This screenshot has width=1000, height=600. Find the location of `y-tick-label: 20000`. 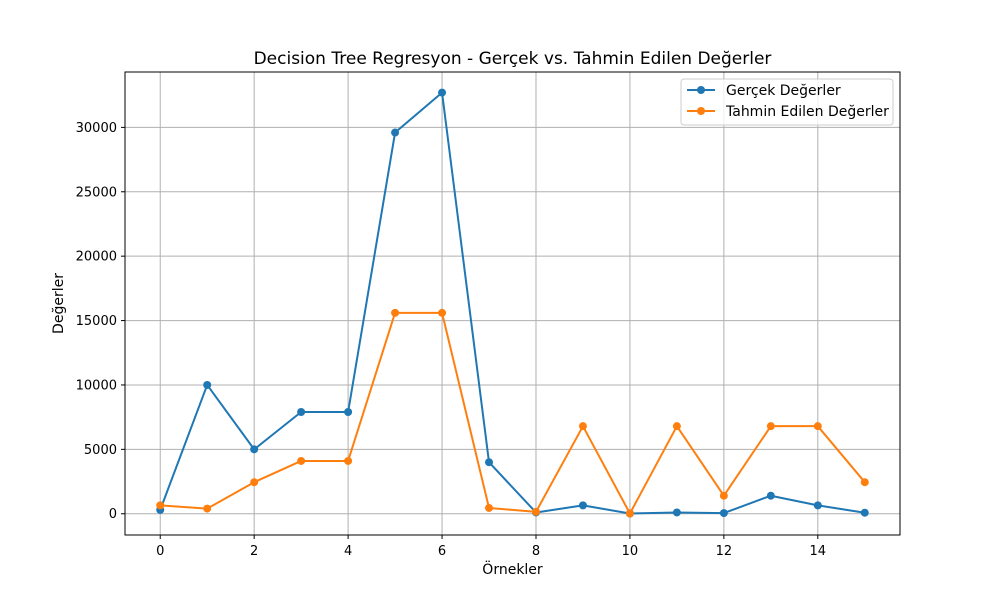

y-tick-label: 20000 is located at coordinates (96, 257).